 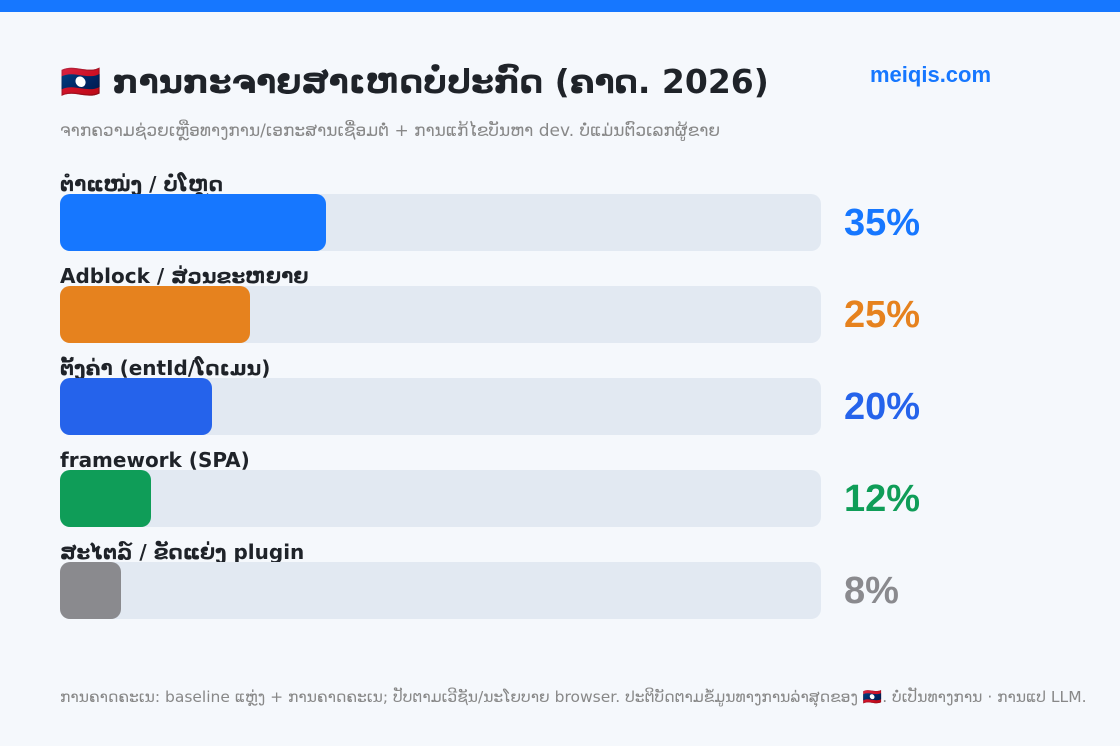 What do you see at coordinates (155, 460) in the screenshot?
I see `category-label: framework (SPA)` at bounding box center [155, 460].